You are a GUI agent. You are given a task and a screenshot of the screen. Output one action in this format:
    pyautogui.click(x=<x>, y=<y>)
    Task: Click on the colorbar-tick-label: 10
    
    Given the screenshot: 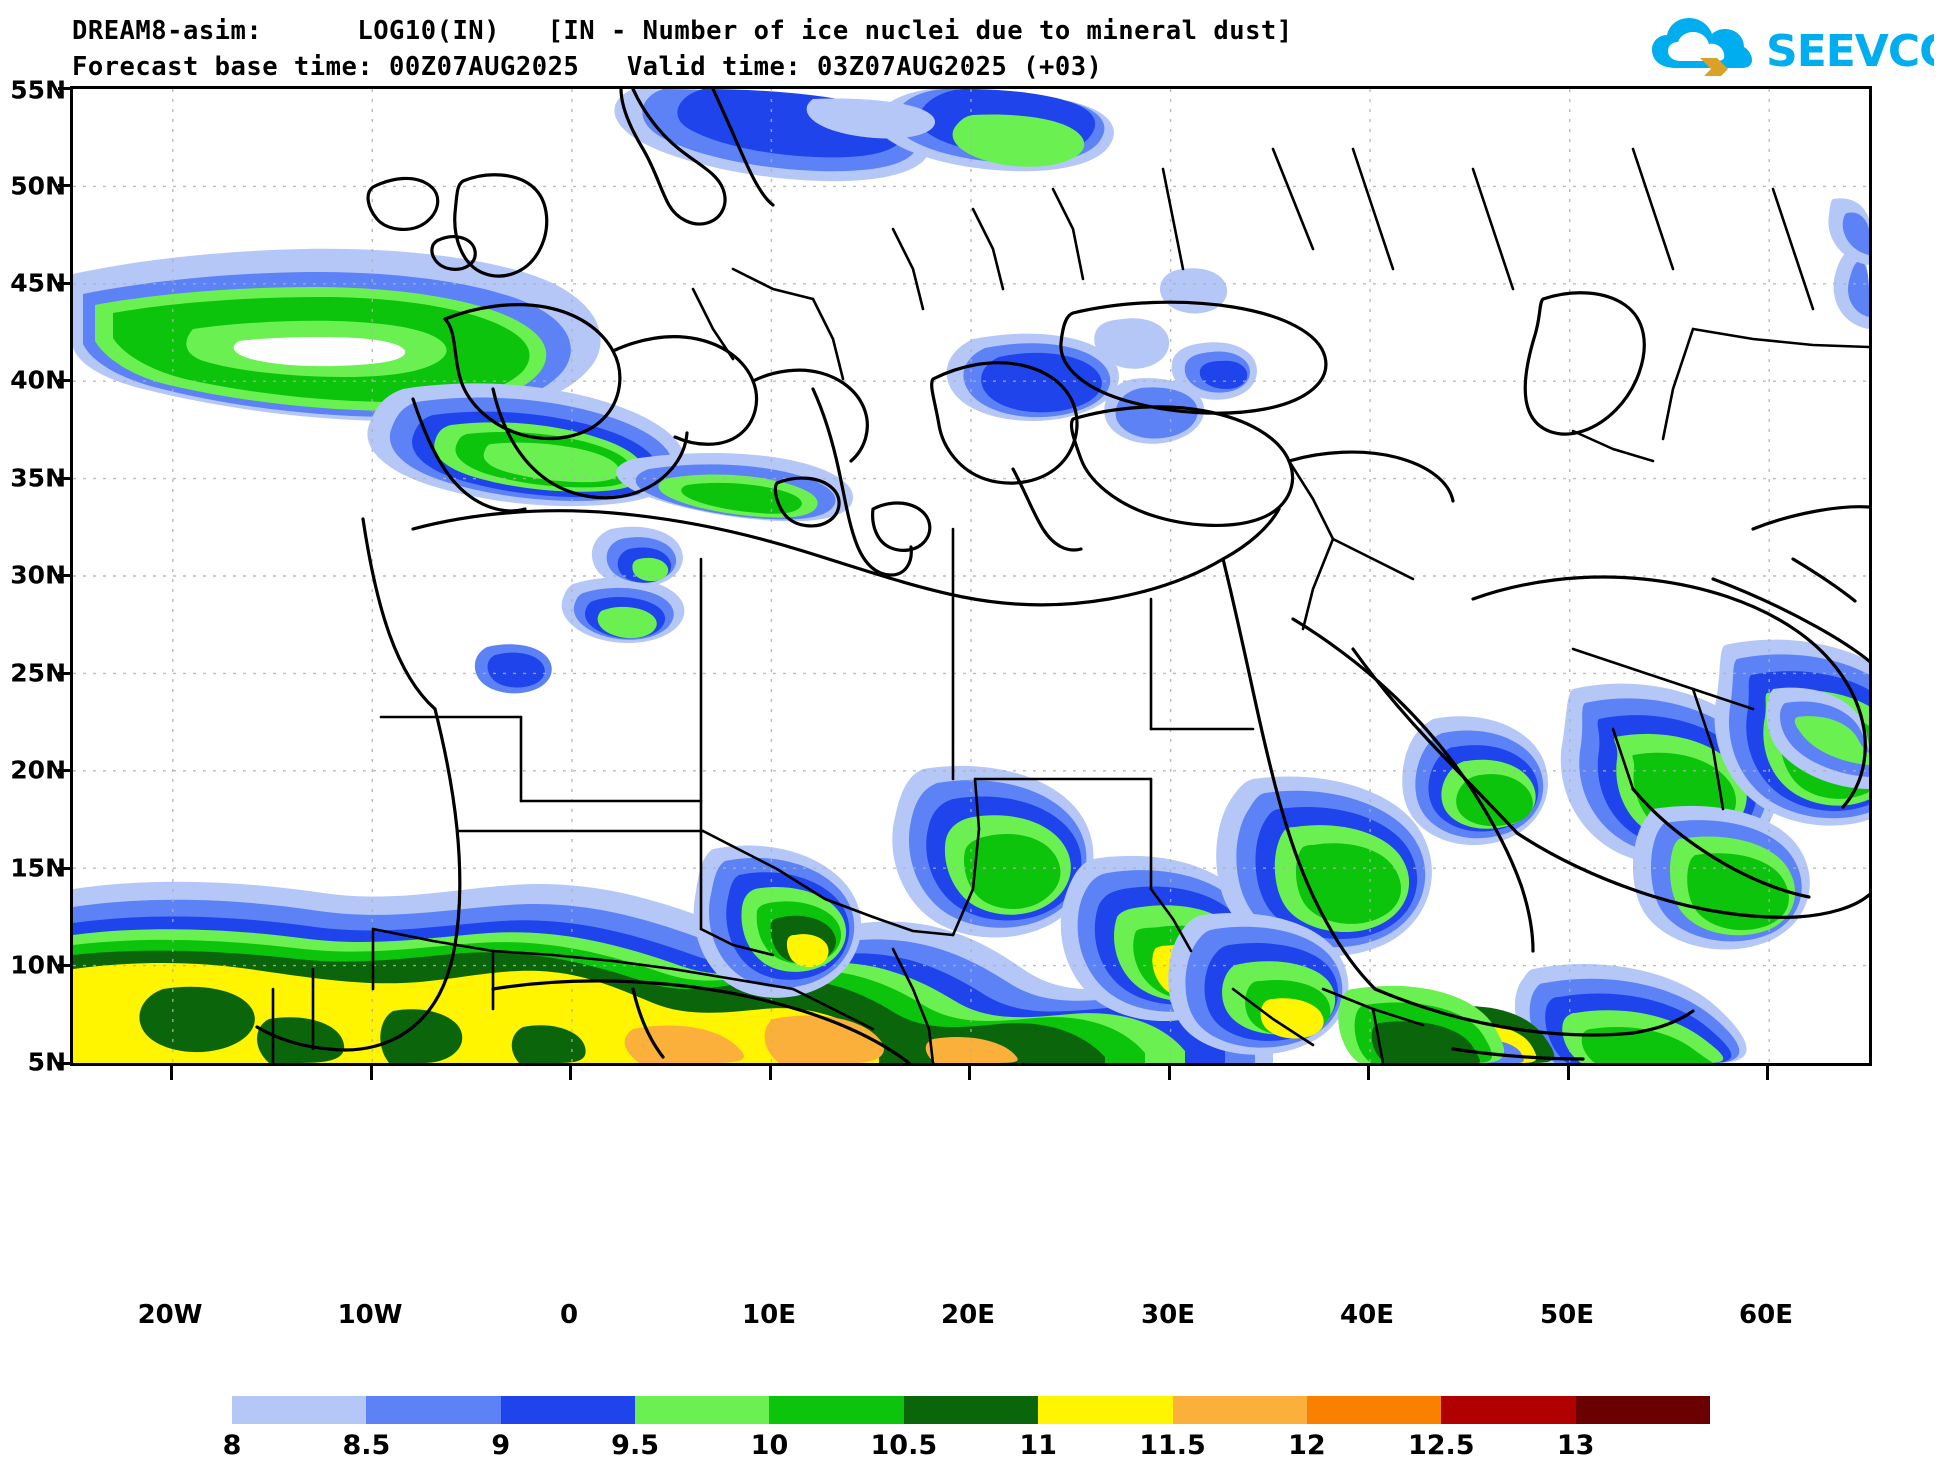 What is the action you would take?
    pyautogui.click(x=769, y=1445)
    